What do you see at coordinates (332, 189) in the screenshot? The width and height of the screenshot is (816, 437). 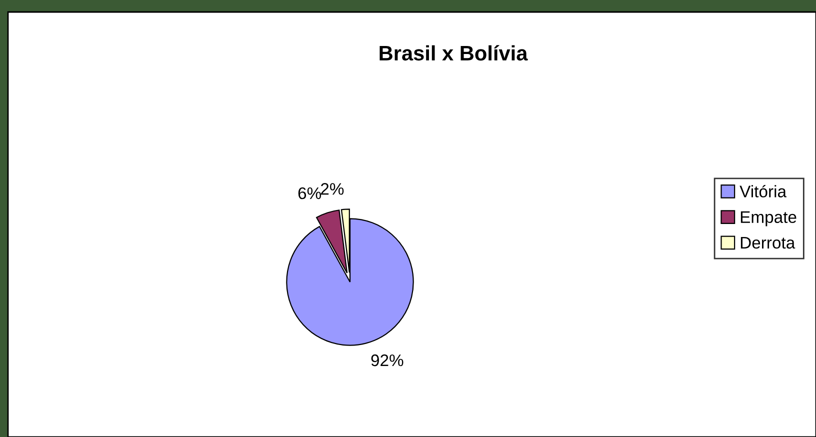 I see `data-label: 2%` at bounding box center [332, 189].